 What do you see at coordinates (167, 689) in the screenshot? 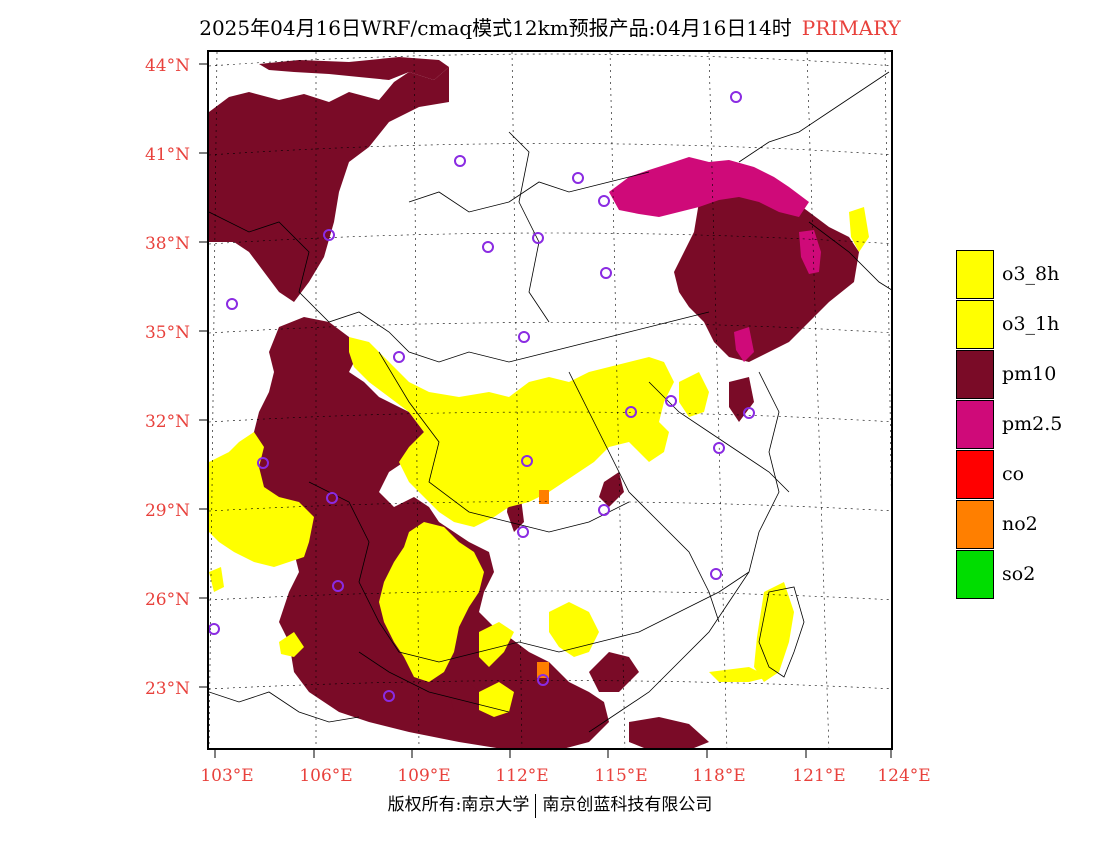
I see `lat-label: 23°N` at bounding box center [167, 689].